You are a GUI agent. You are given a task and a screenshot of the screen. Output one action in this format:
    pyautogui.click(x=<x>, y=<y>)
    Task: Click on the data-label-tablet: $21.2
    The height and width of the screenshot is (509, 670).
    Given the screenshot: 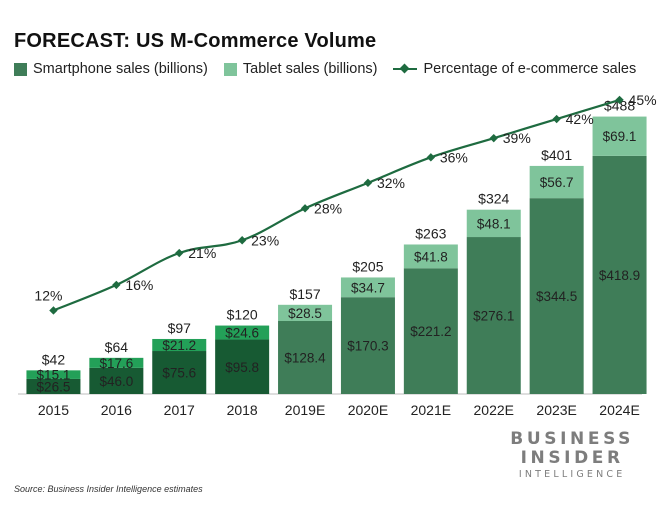 What is the action you would take?
    pyautogui.click(x=179, y=345)
    